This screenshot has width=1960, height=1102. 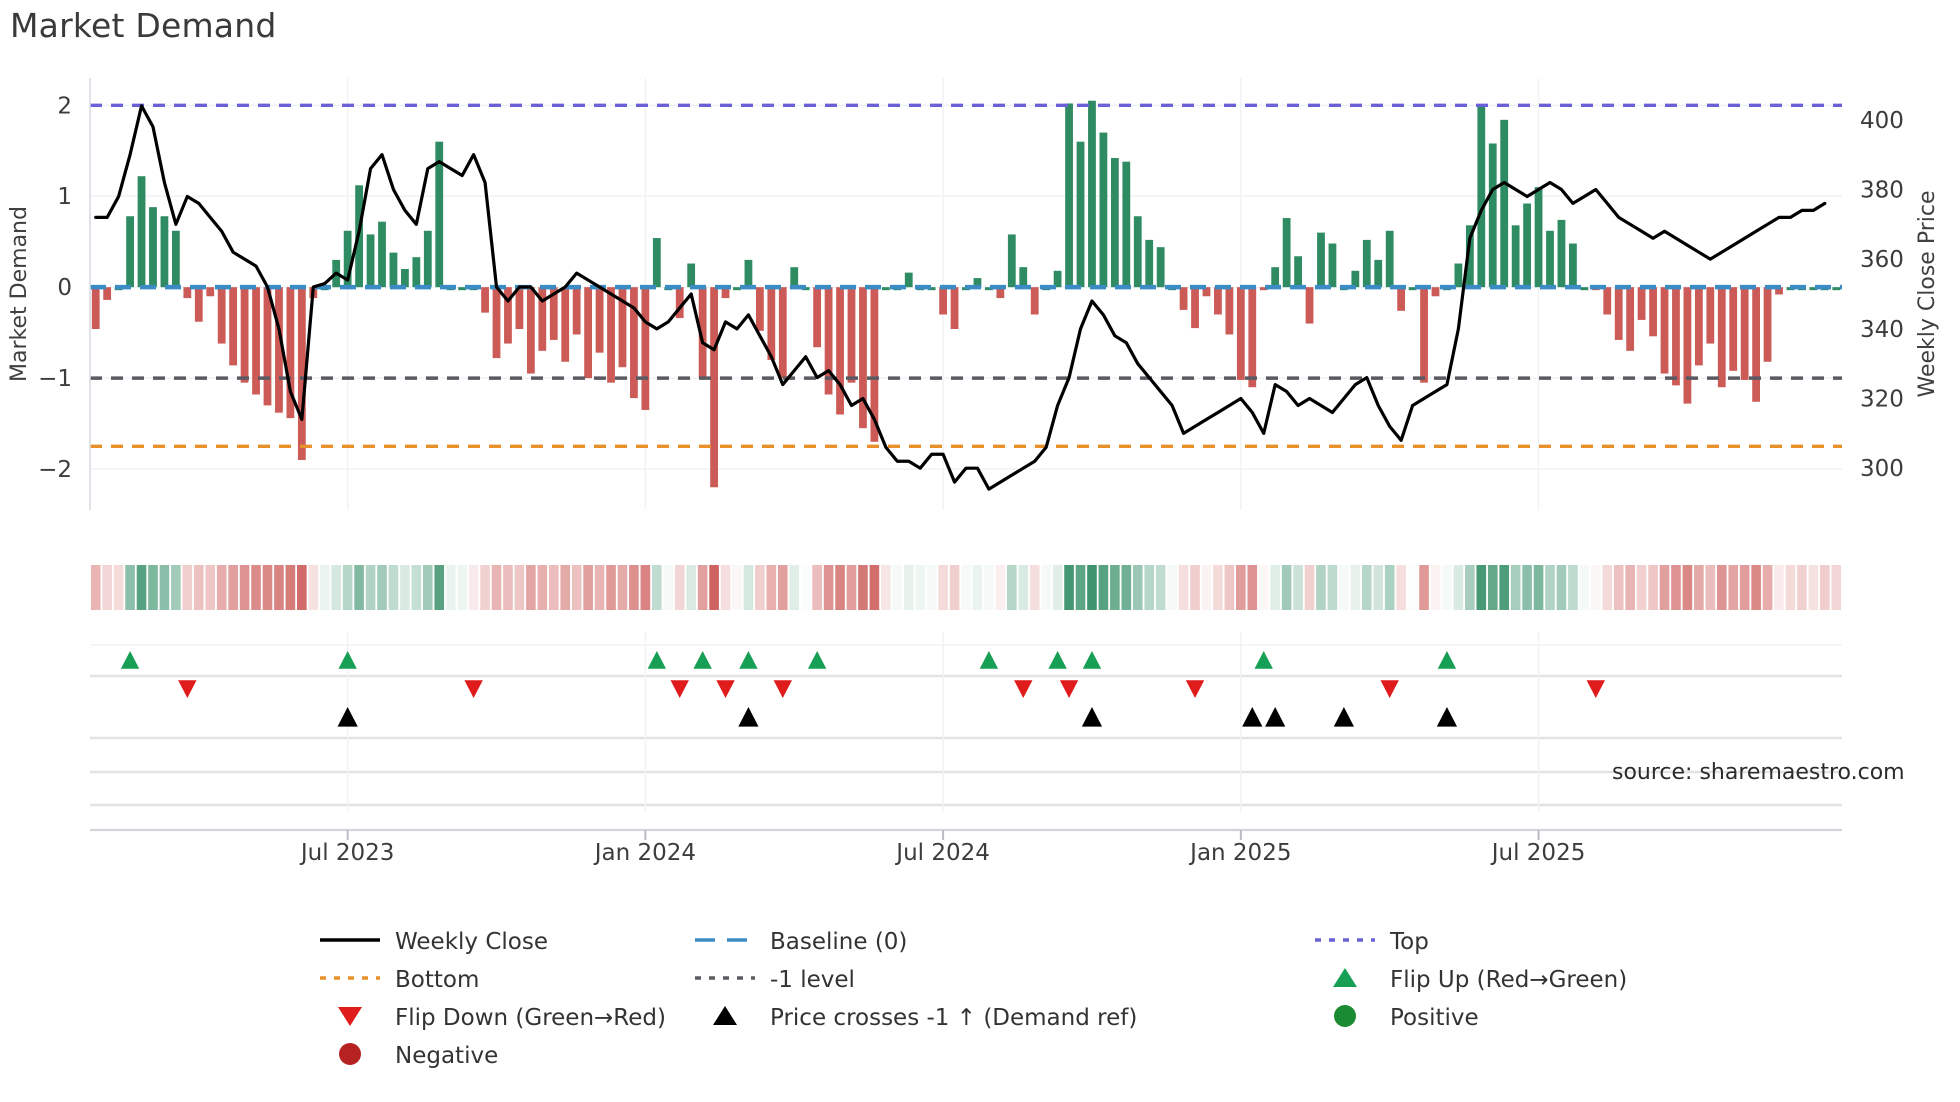 I want to click on legend-item: Positive, so click(x=1406, y=1018).